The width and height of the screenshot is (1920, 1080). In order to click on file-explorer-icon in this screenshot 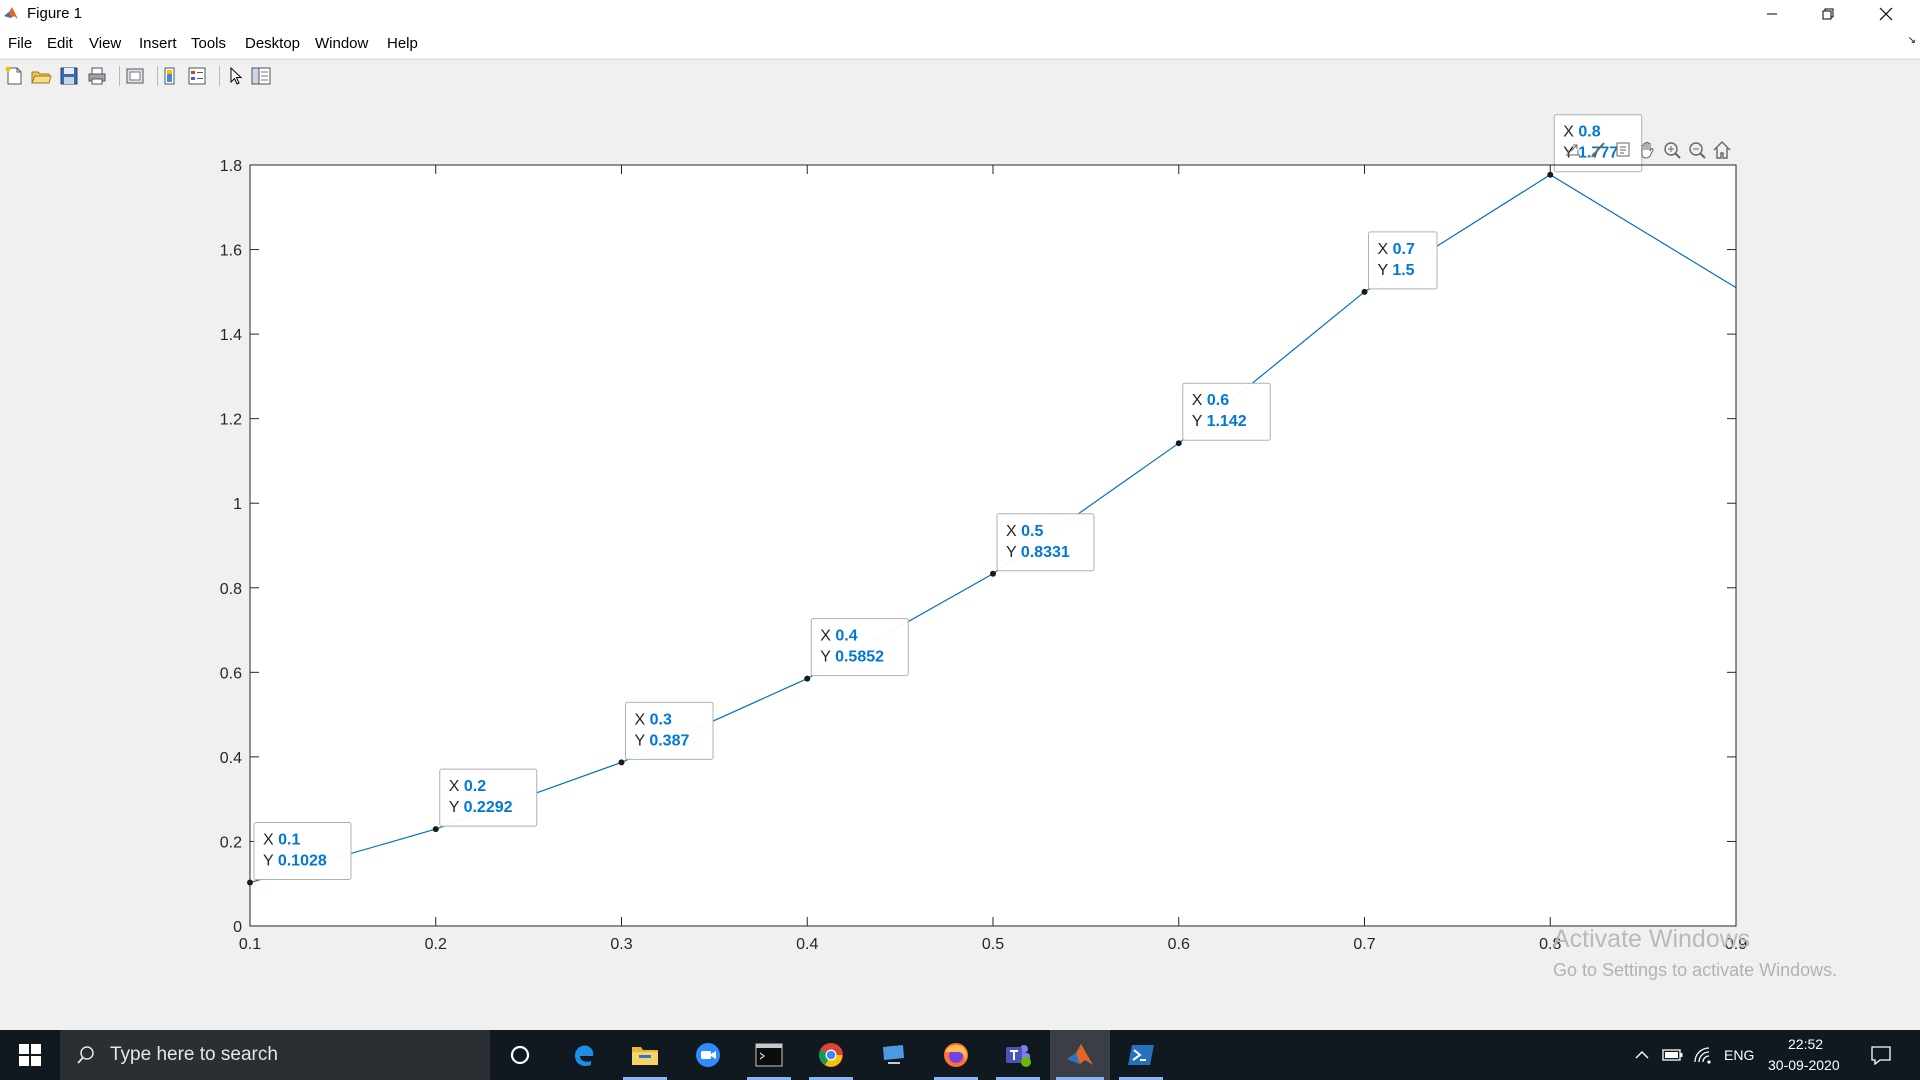, I will do `click(645, 1056)`.